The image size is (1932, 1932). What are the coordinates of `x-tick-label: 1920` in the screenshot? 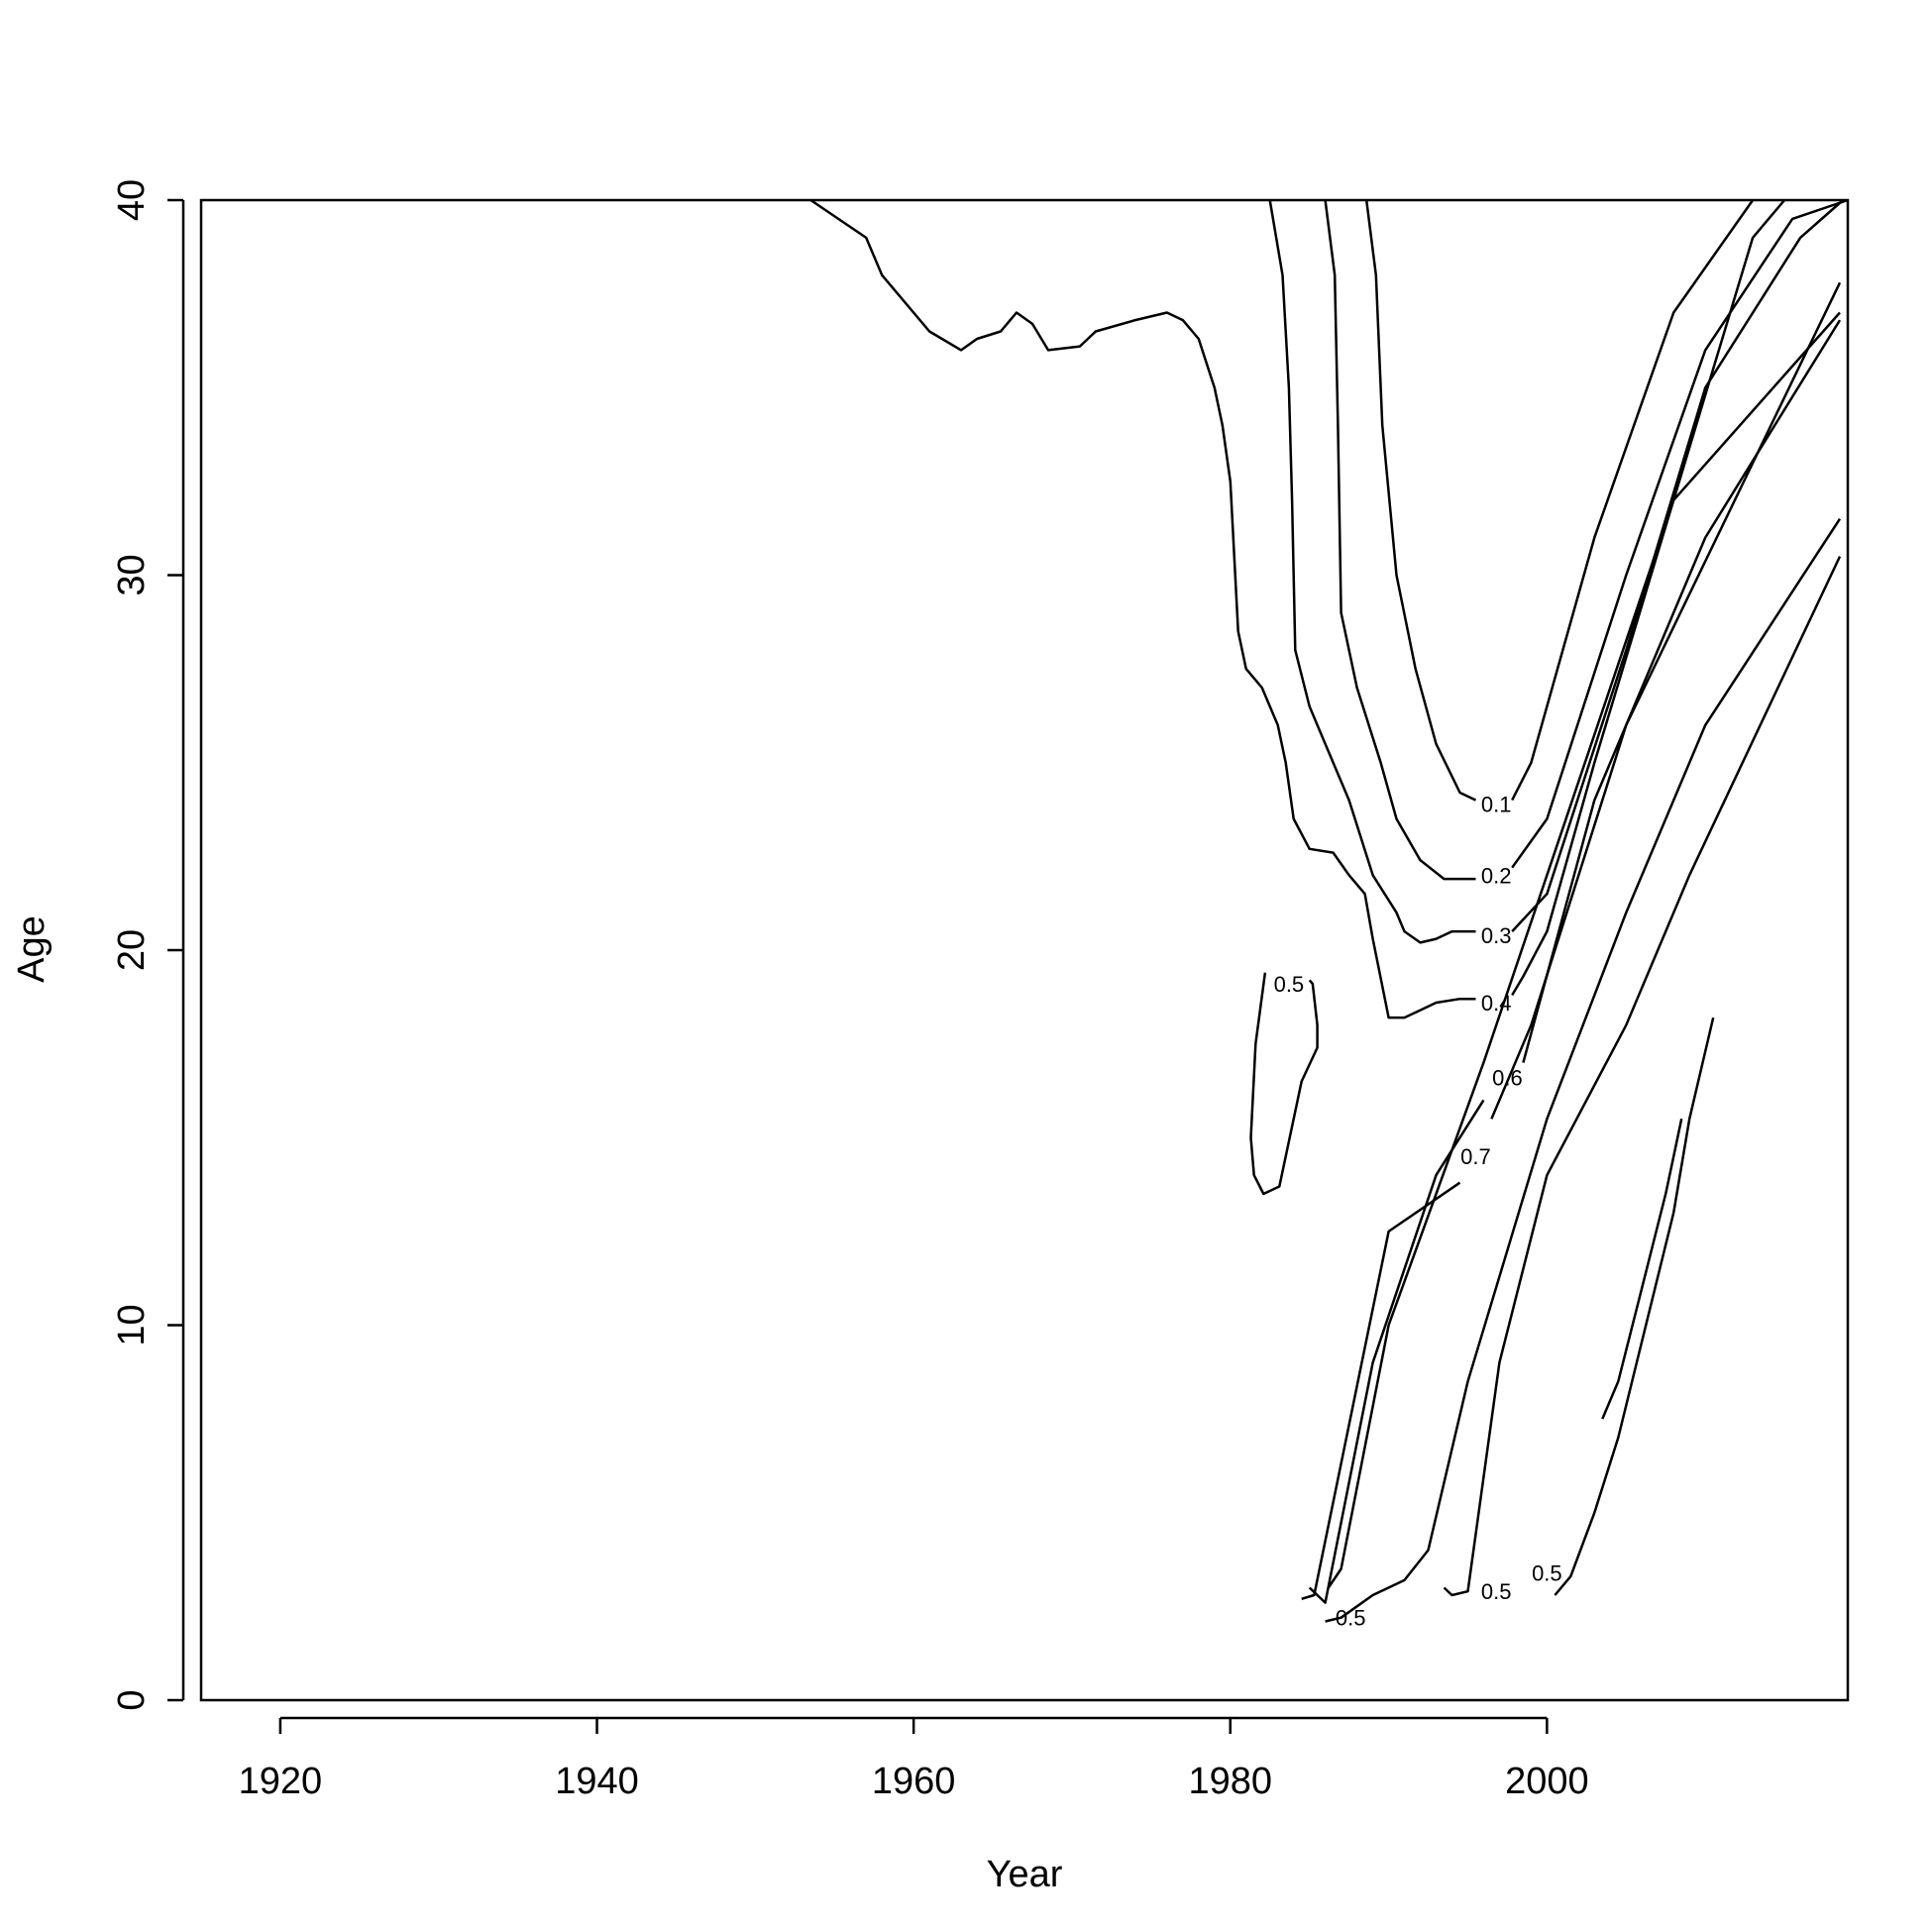 It's located at (281, 1782).